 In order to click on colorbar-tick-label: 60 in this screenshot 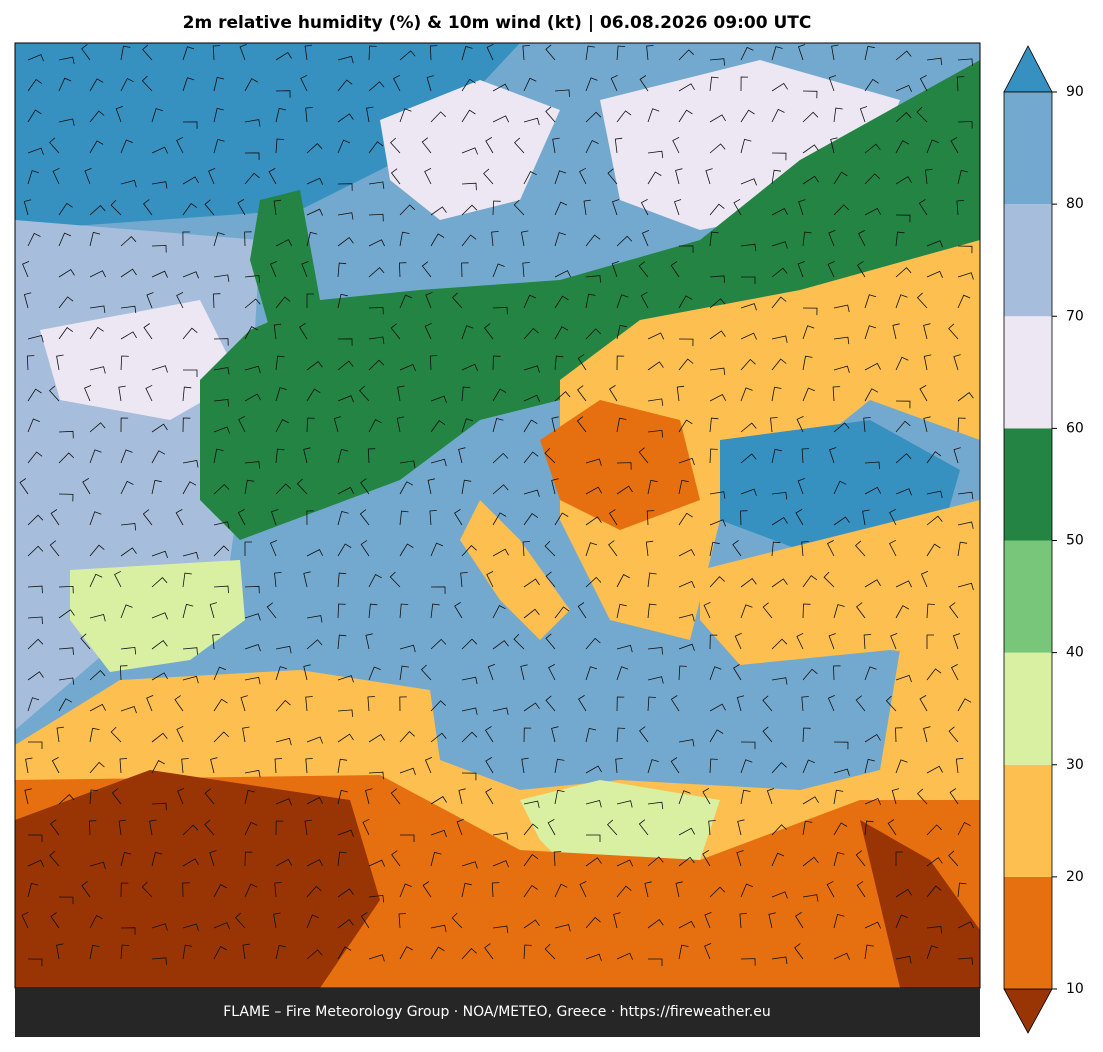, I will do `click(1075, 428)`.